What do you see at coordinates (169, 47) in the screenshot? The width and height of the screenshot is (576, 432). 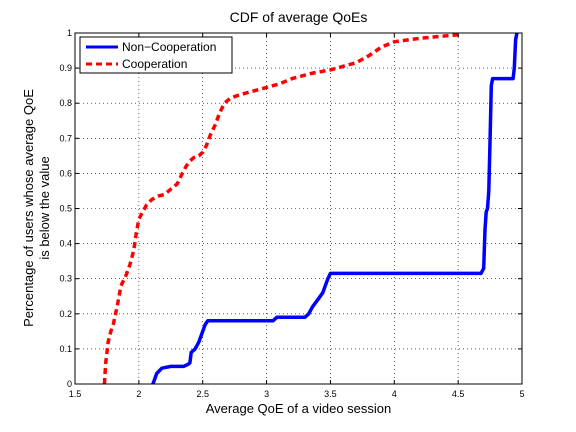 I see `legend-label-non-cooperation: Non−Cooperation` at bounding box center [169, 47].